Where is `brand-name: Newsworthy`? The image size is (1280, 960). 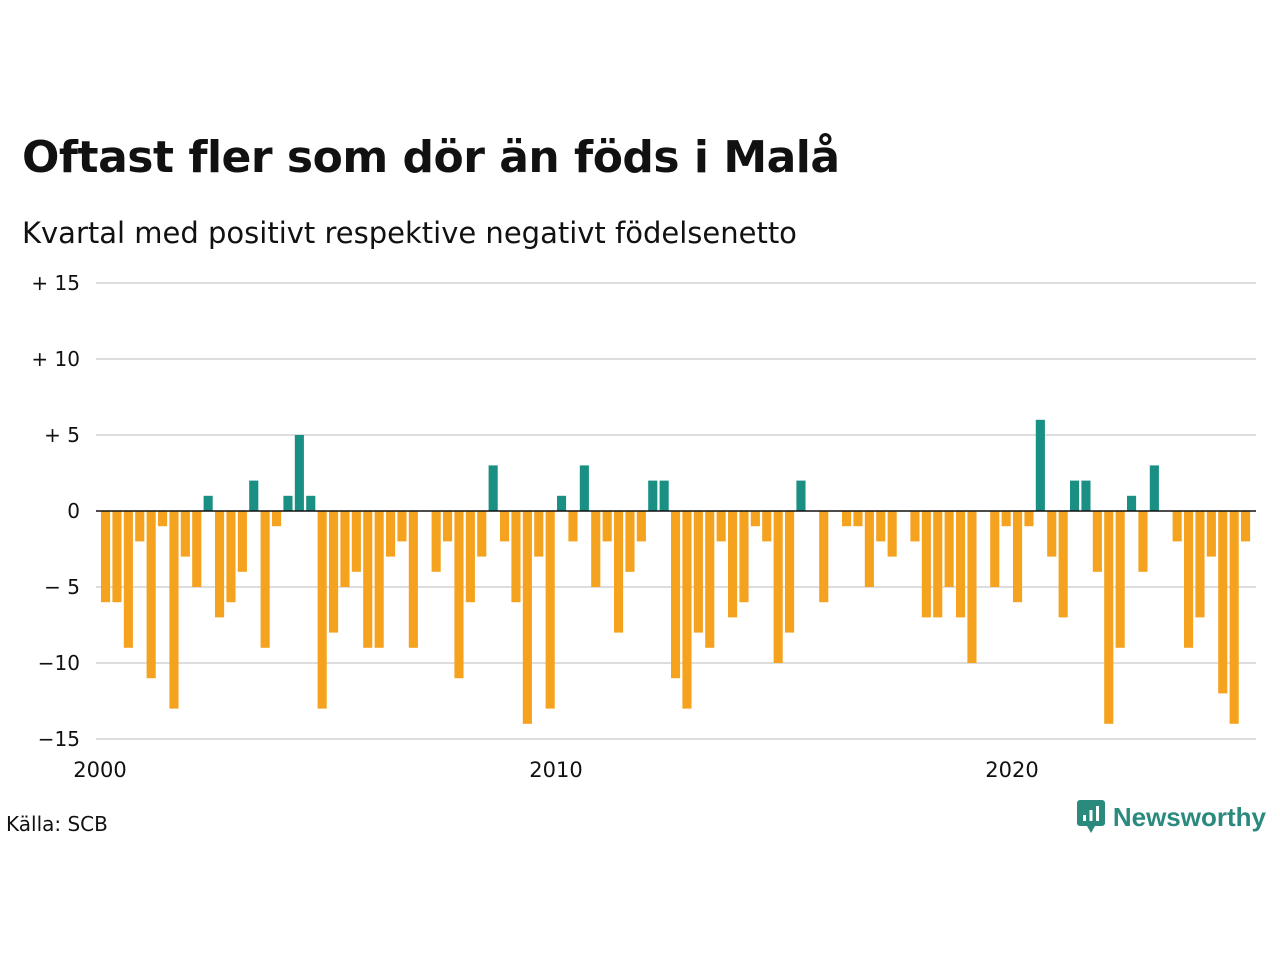 brand-name: Newsworthy is located at coordinates (1189, 816).